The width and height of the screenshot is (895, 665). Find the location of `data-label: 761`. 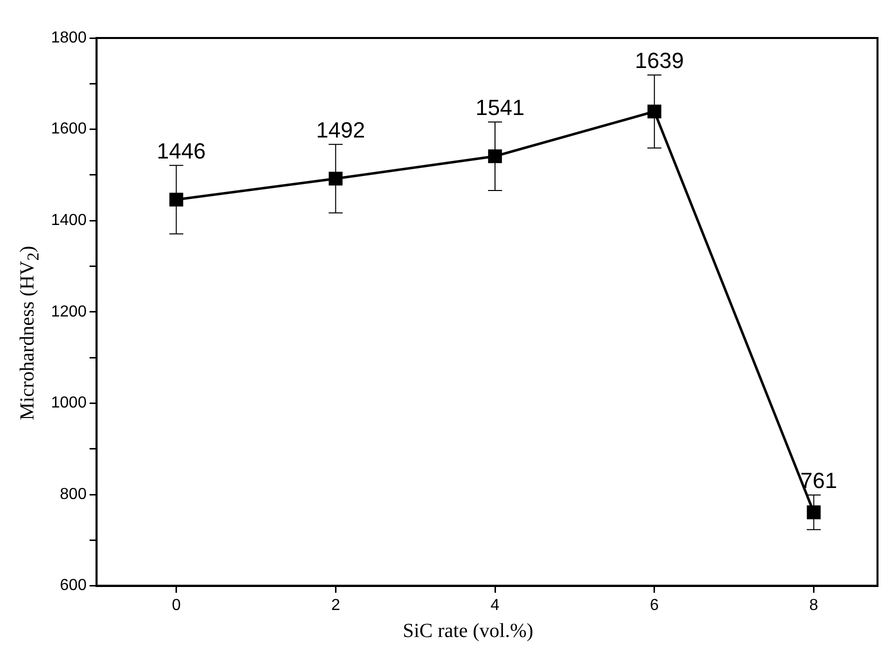

data-label: 761 is located at coordinates (819, 481).